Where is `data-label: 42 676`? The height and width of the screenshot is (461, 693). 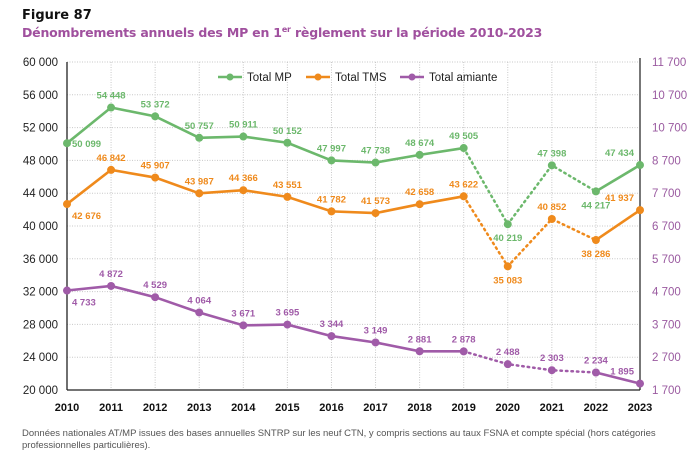
data-label: 42 676 is located at coordinates (86, 216).